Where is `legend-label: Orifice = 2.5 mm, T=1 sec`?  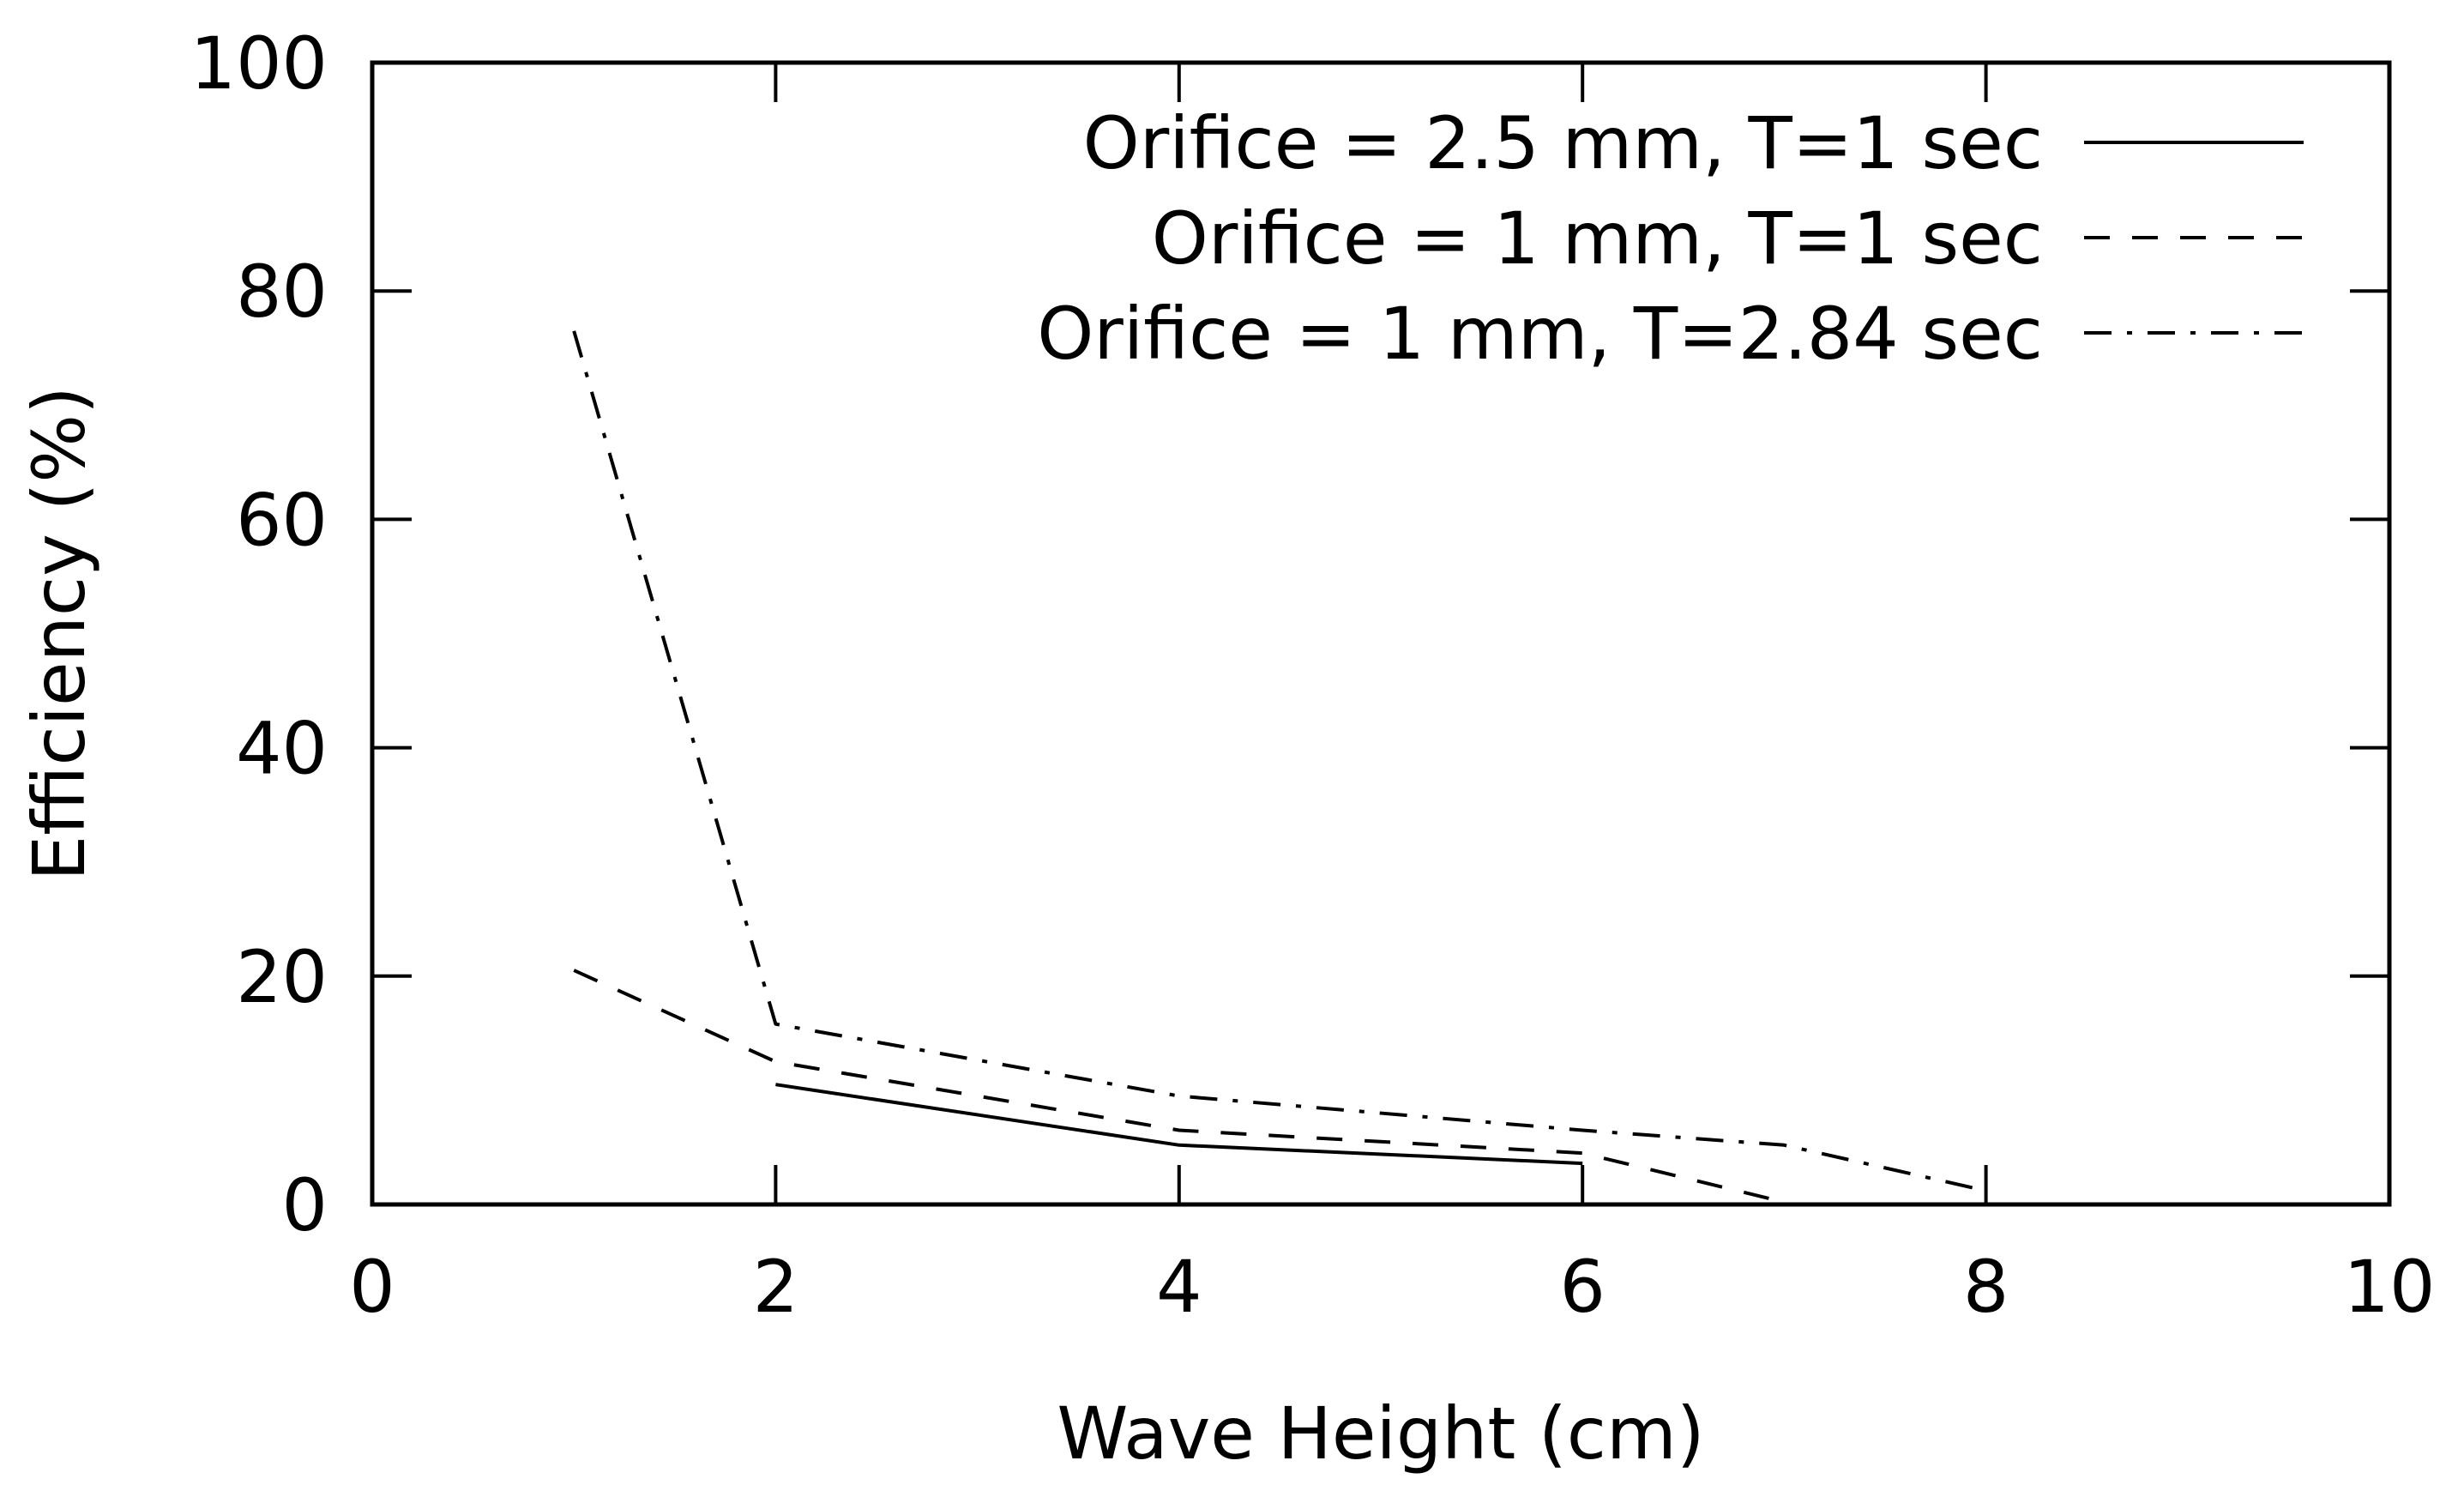 legend-label: Orifice = 2.5 mm, T=1 sec is located at coordinates (1563, 143).